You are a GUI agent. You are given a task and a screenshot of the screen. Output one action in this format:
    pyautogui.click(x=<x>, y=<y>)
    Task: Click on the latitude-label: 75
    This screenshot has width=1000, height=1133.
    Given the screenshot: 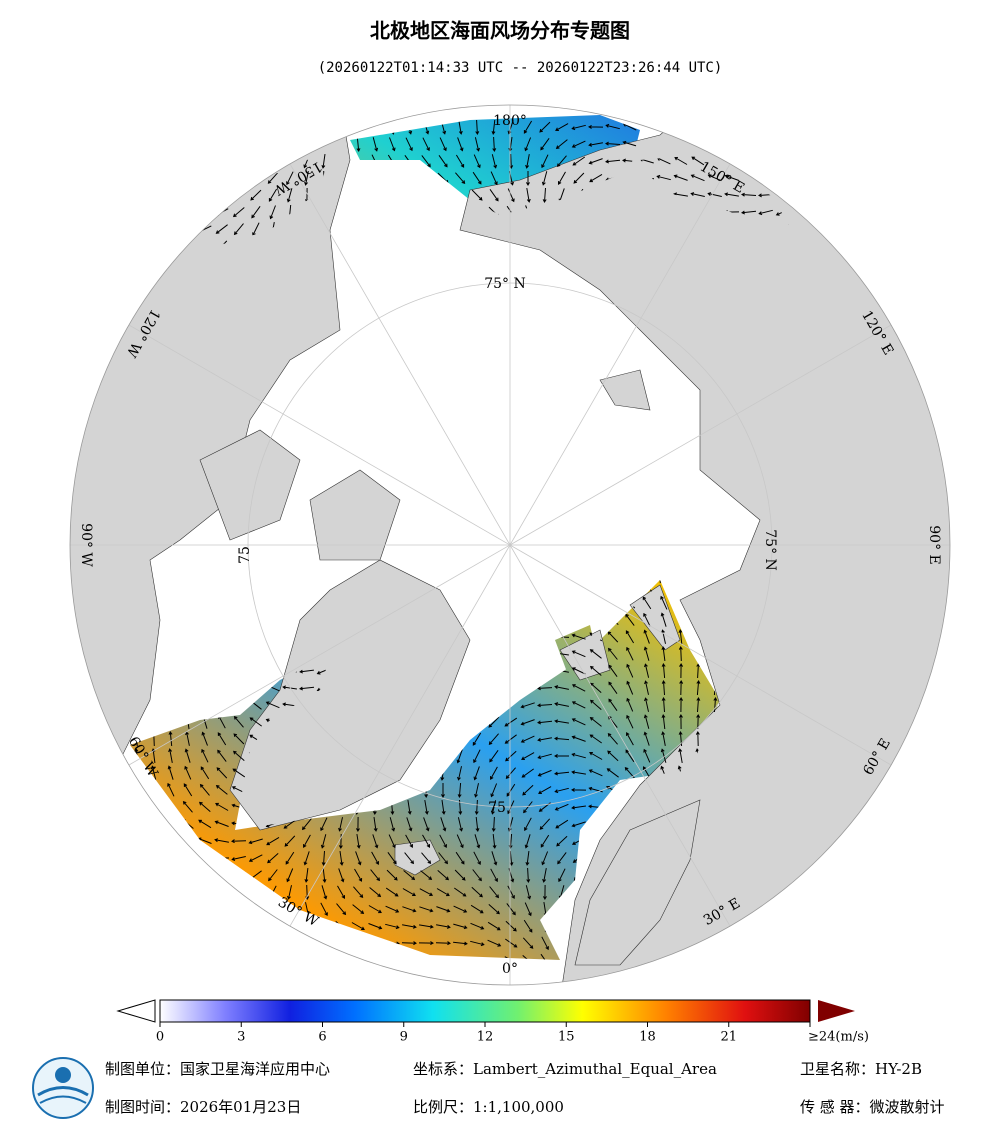 What is the action you would take?
    pyautogui.click(x=497, y=808)
    